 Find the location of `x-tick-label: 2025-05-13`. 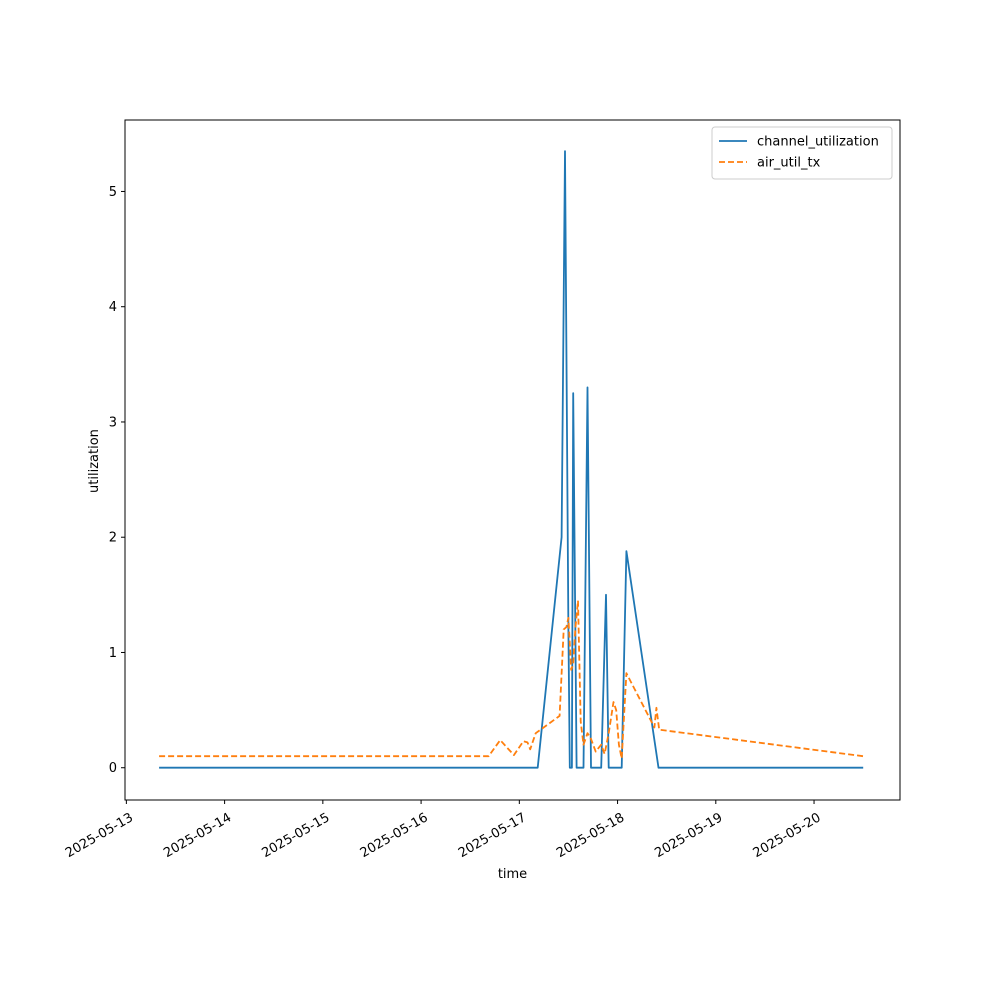

x-tick-label: 2025-05-13 is located at coordinates (99, 835).